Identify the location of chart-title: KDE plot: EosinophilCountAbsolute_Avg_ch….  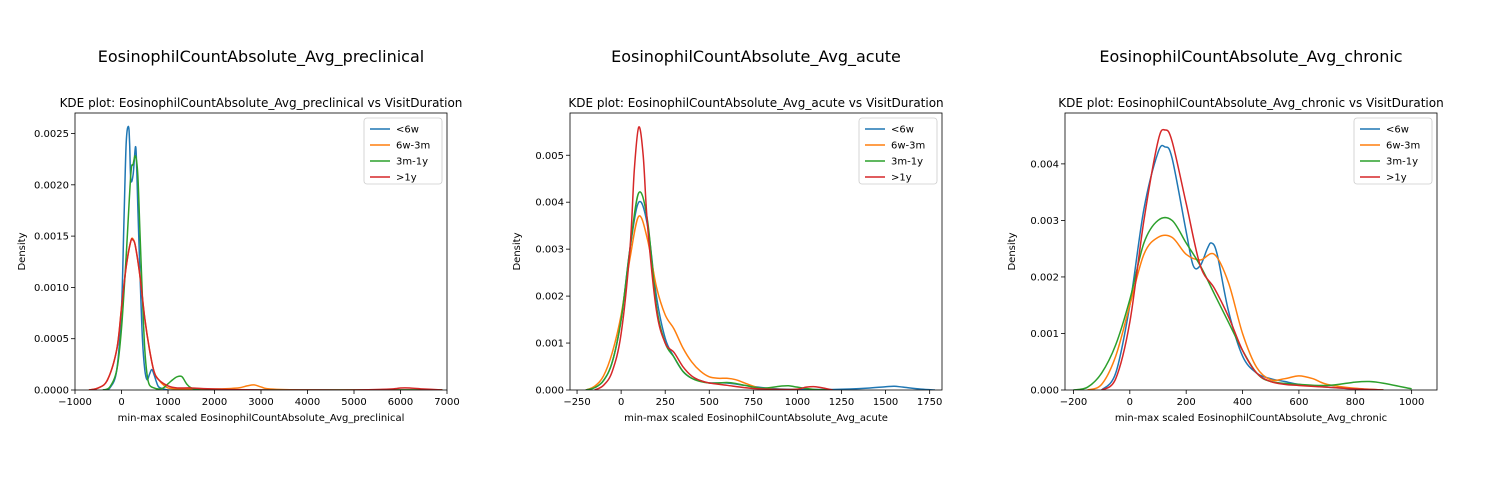
(1250, 103).